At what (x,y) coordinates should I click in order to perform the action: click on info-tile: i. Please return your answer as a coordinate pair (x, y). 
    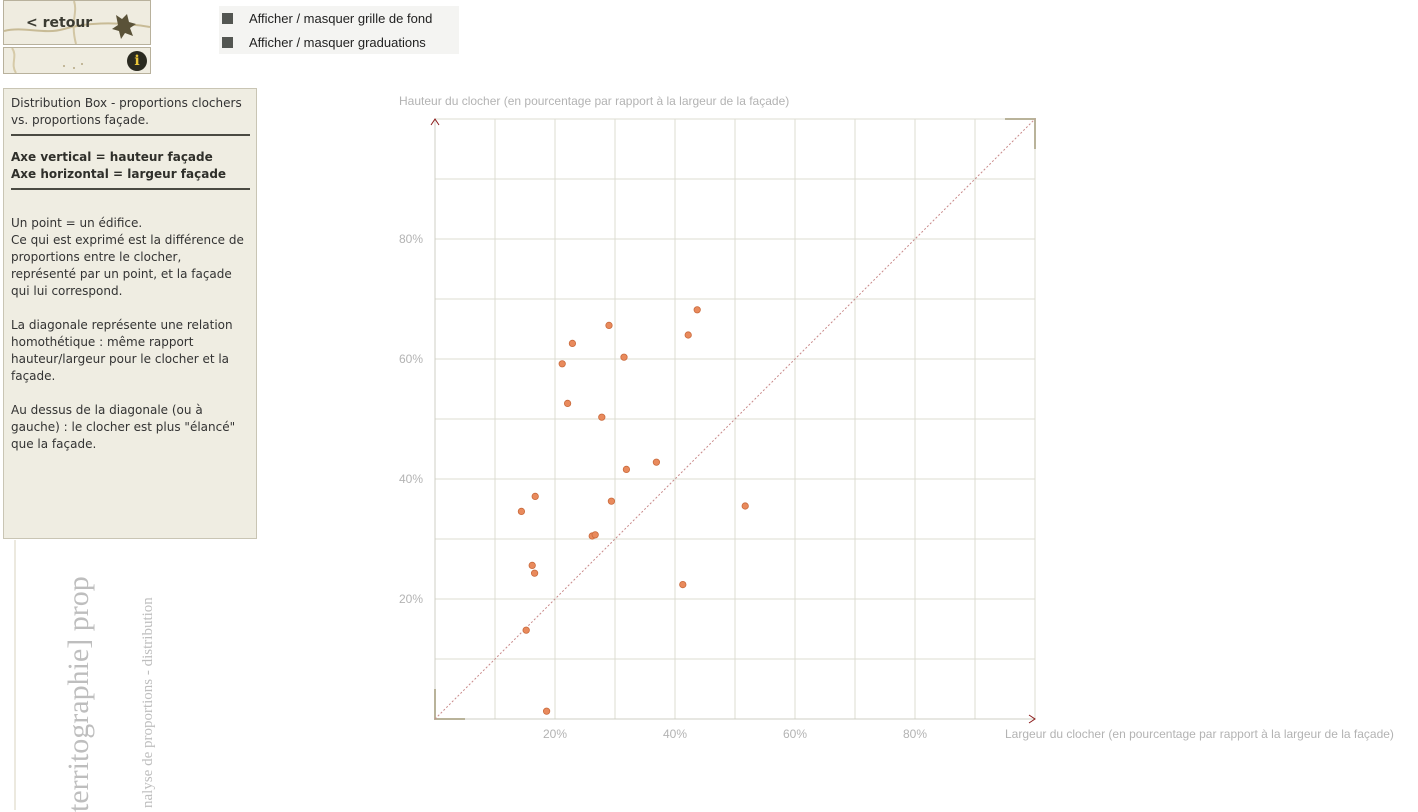
    Looking at the image, I should click on (77, 60).